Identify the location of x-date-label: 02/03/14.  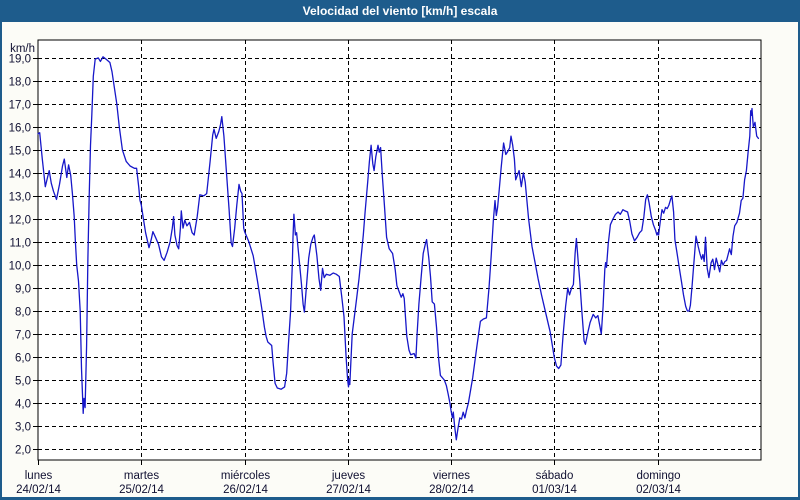
(658, 490).